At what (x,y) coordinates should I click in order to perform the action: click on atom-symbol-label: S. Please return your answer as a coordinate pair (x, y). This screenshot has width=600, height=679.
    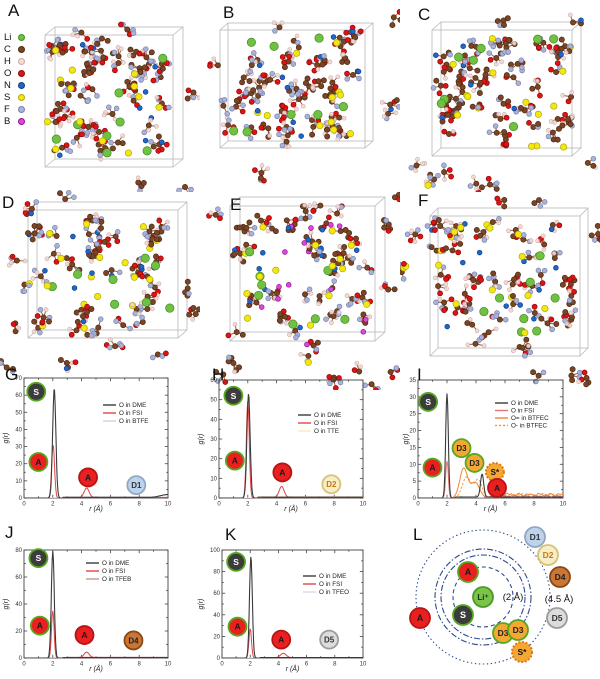
    Looking at the image, I should click on (7, 97).